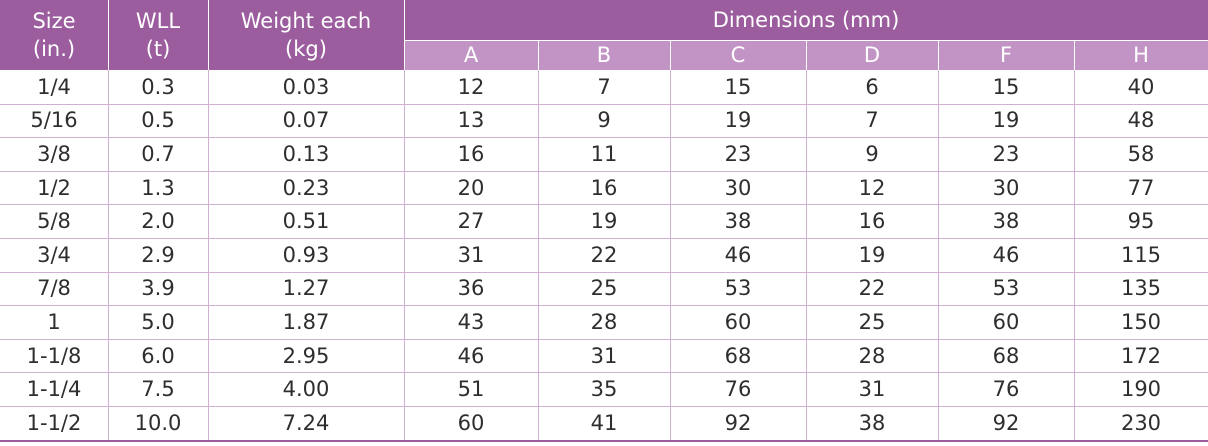 This screenshot has height=446, width=1208. What do you see at coordinates (471, 321) in the screenshot?
I see `table-cell: 43` at bounding box center [471, 321].